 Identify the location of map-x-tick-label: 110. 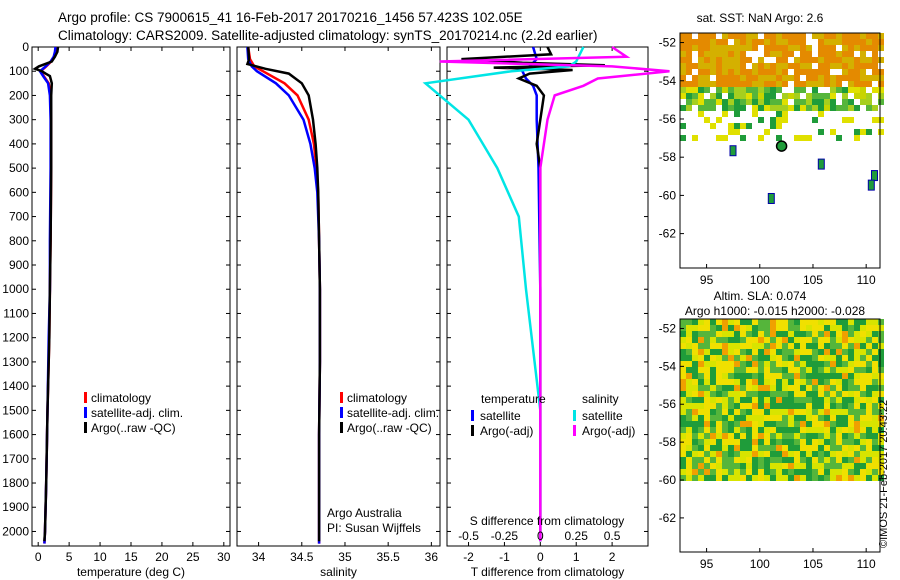
(866, 280).